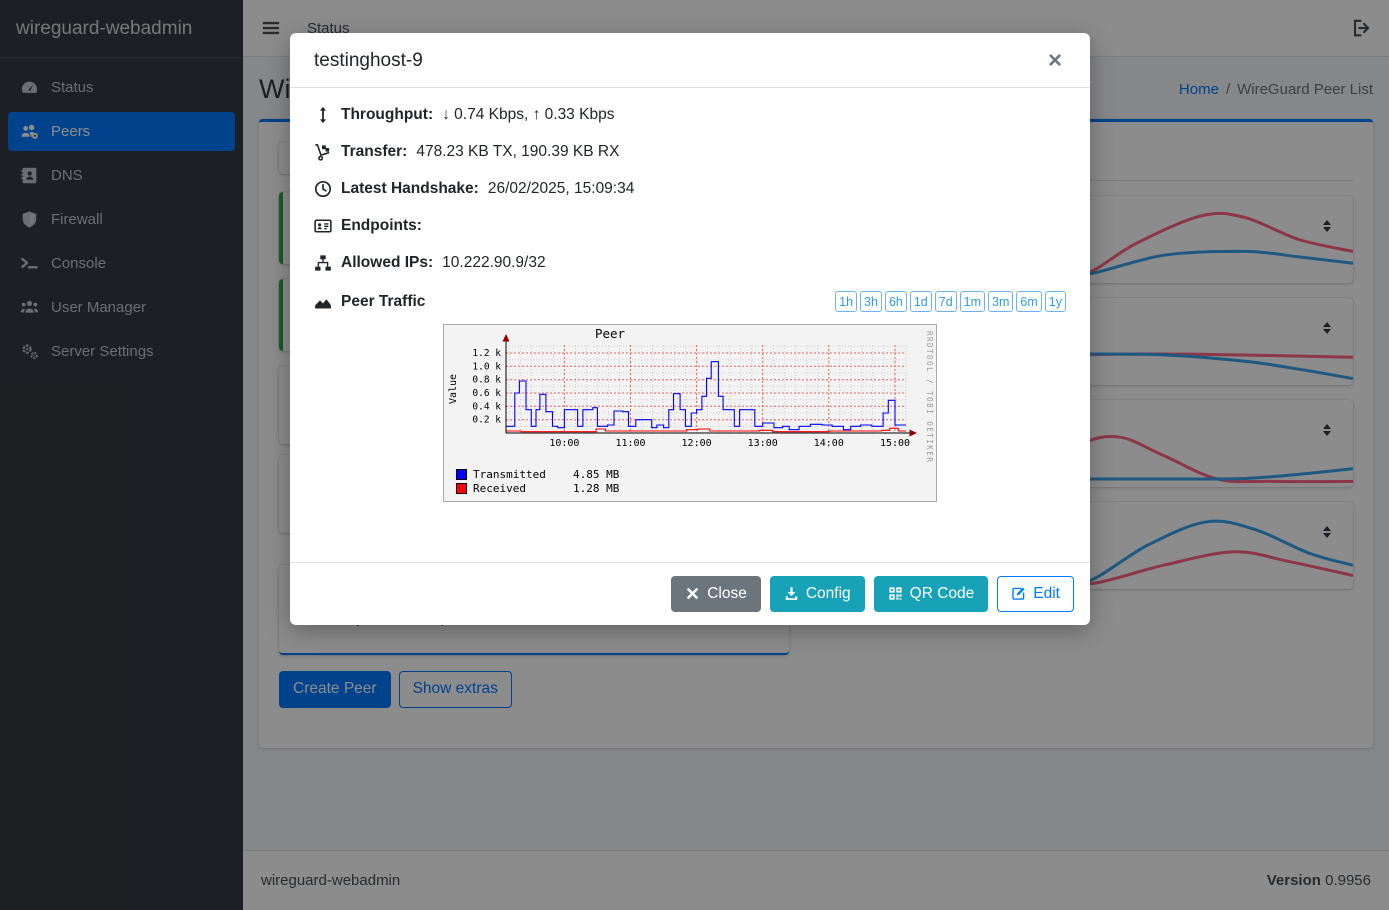  Describe the element at coordinates (791, 593) in the screenshot. I see `download-icon` at that location.